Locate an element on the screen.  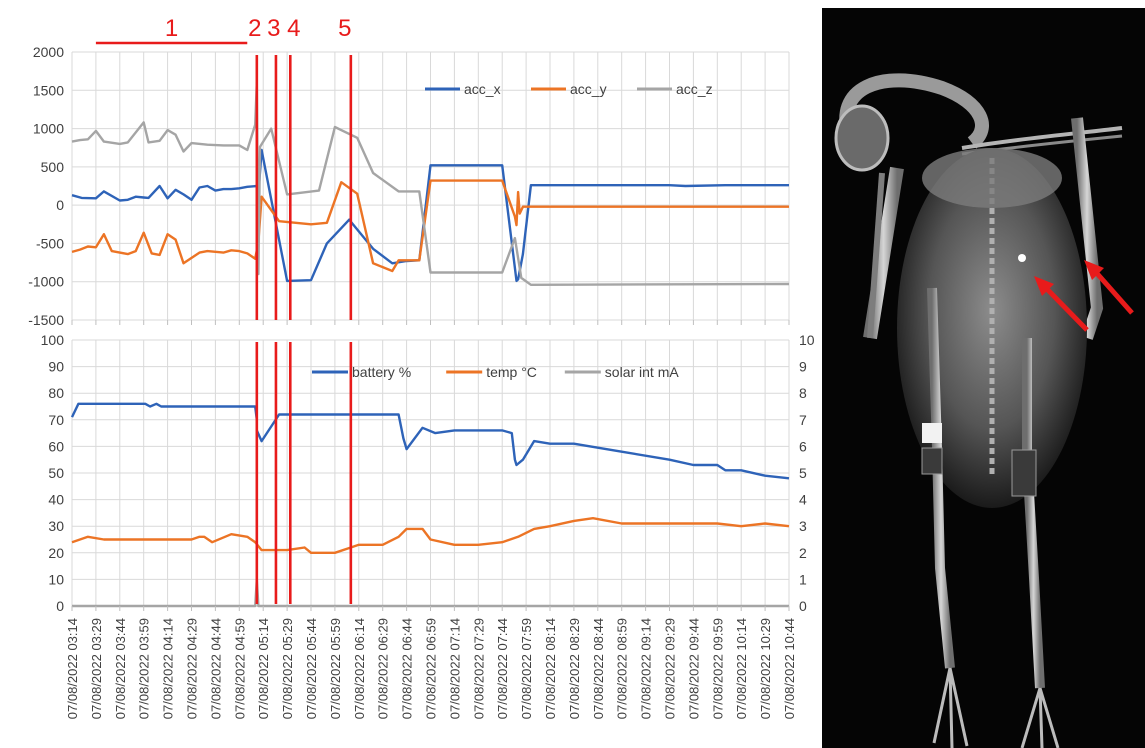
leg-band-left is located at coordinates (932, 433).